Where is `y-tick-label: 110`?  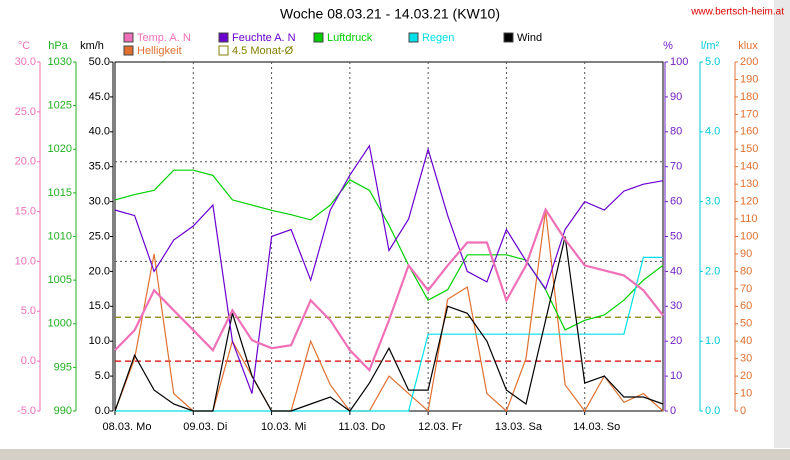 y-tick-label: 110 is located at coordinates (749, 219).